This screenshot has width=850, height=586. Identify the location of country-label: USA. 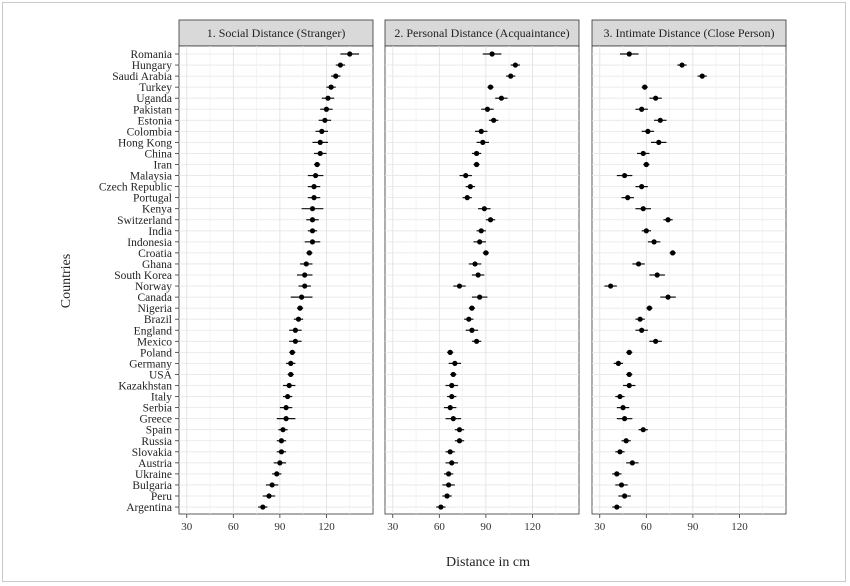
(161, 375).